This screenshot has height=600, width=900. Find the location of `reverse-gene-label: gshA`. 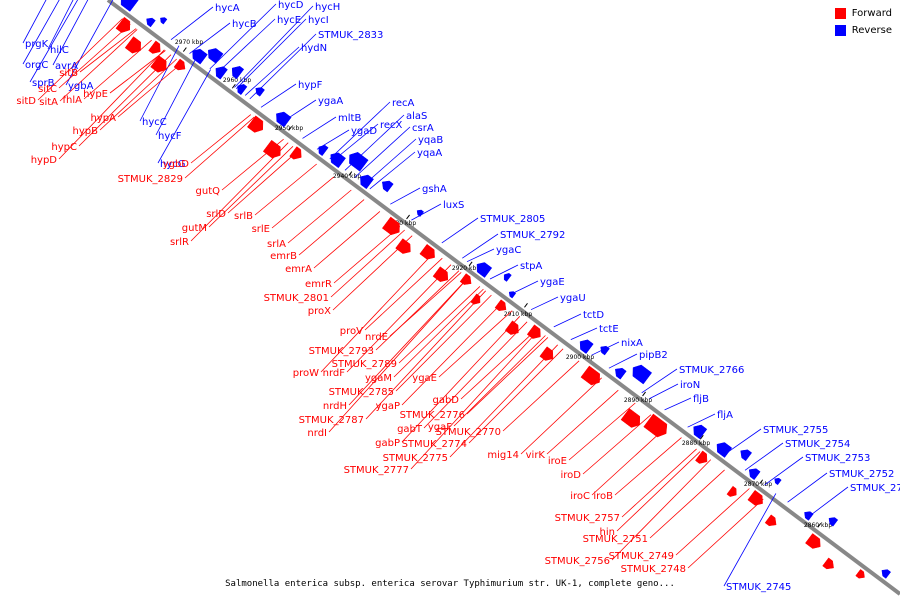

reverse-gene-label: gshA is located at coordinates (434, 189).